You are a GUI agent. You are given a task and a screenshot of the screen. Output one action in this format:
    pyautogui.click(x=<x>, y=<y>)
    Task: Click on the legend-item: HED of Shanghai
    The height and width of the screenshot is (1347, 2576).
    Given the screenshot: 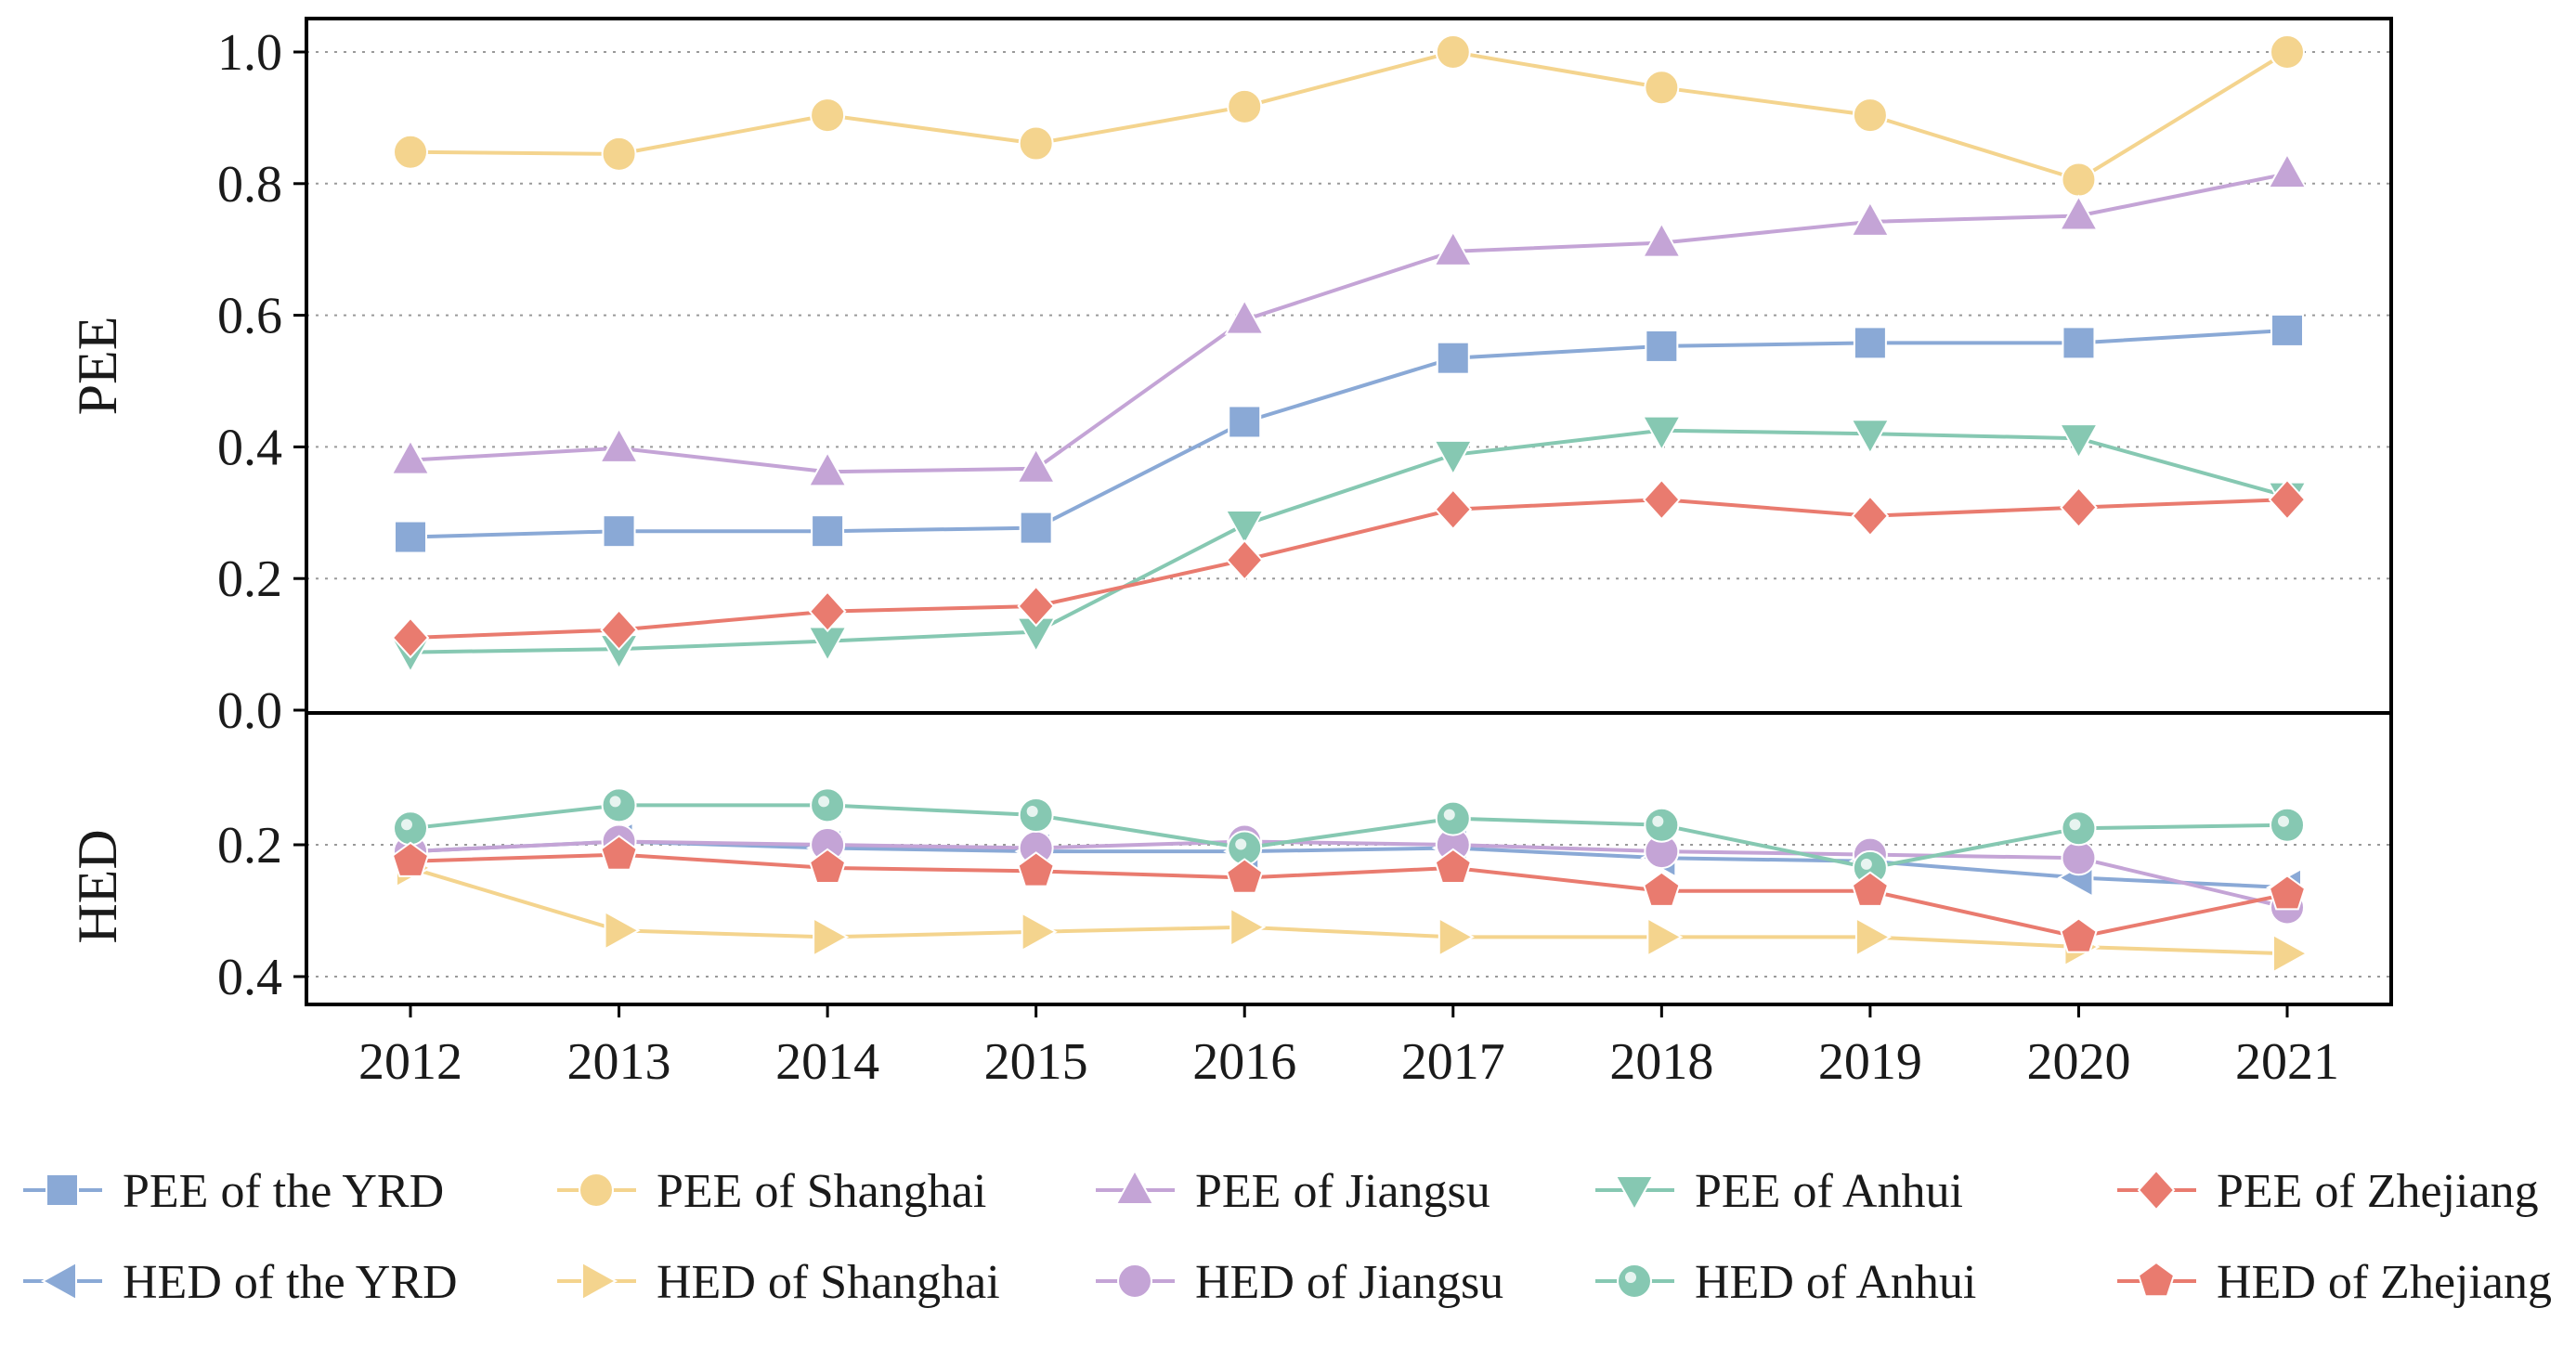 What is the action you would take?
    pyautogui.click(x=778, y=1282)
    